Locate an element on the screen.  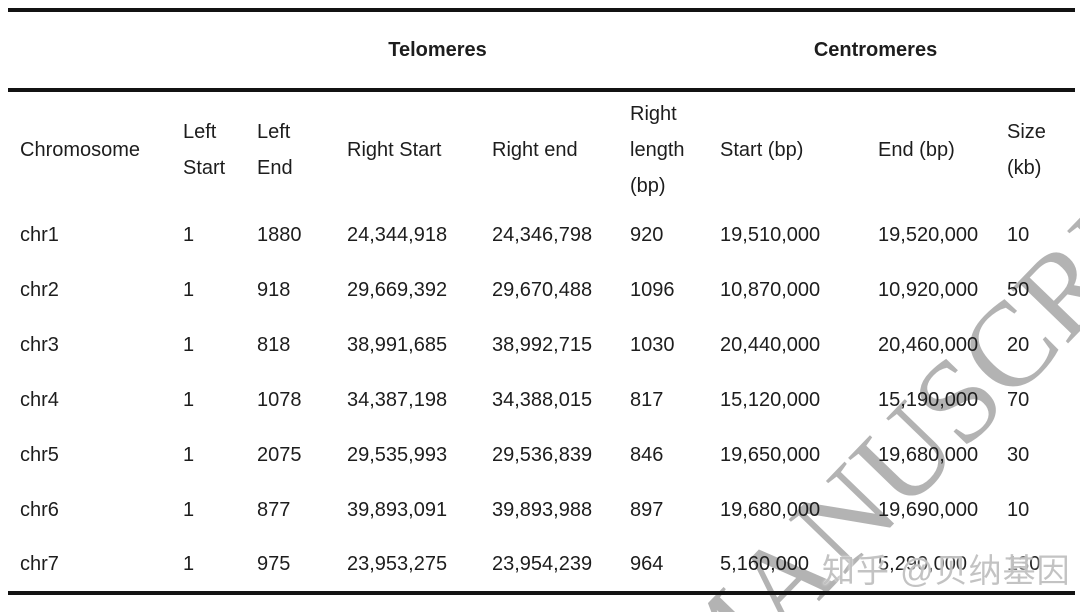
cell-left-end: 877 is located at coordinates (274, 510).